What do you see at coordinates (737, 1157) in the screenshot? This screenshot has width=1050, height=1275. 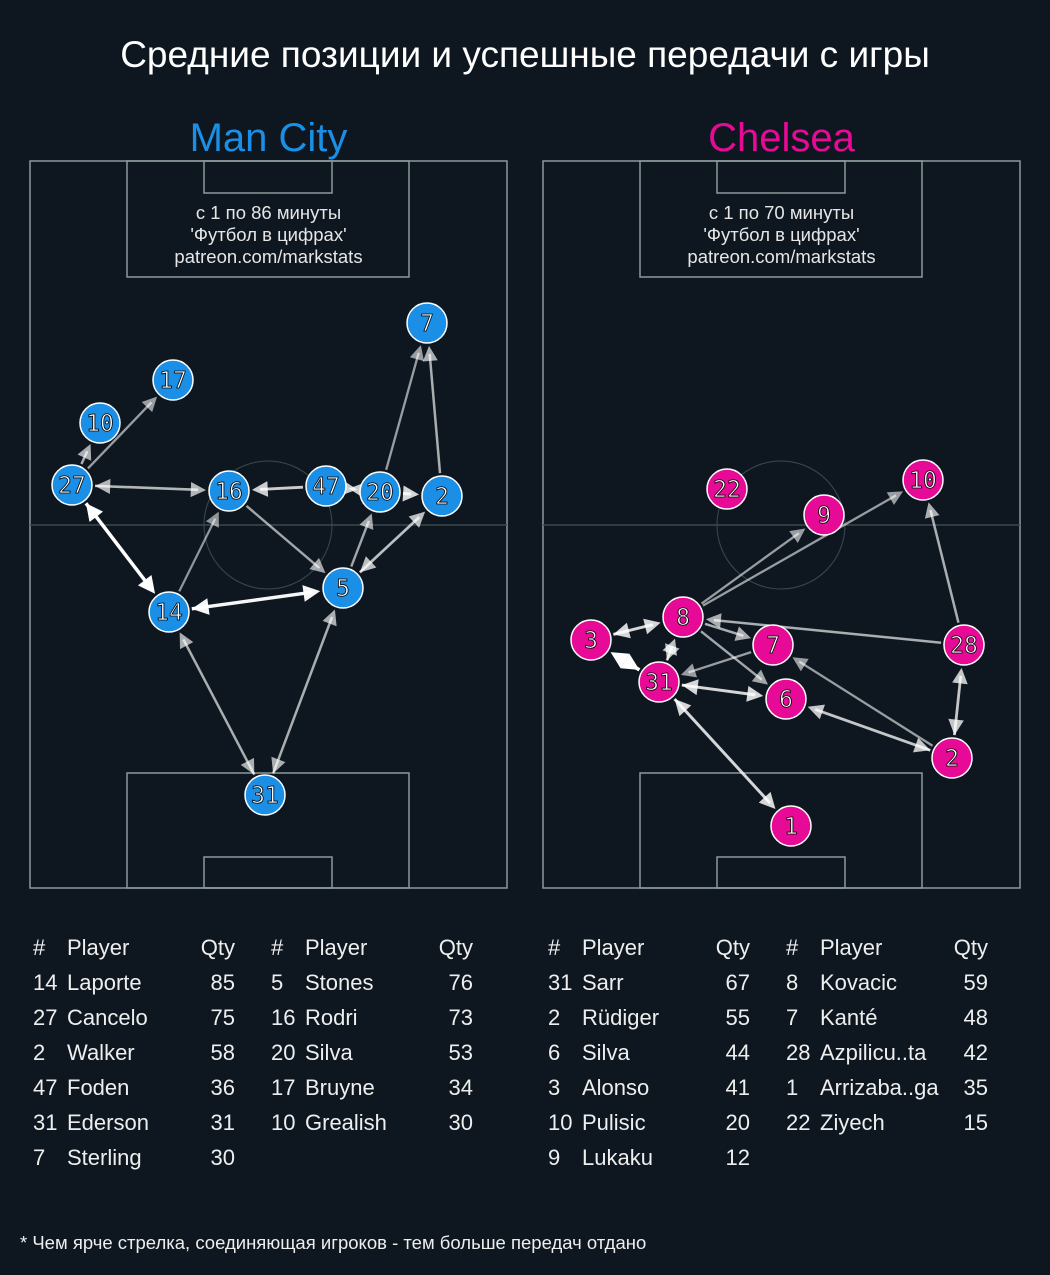 I see `cell-qty: 12` at bounding box center [737, 1157].